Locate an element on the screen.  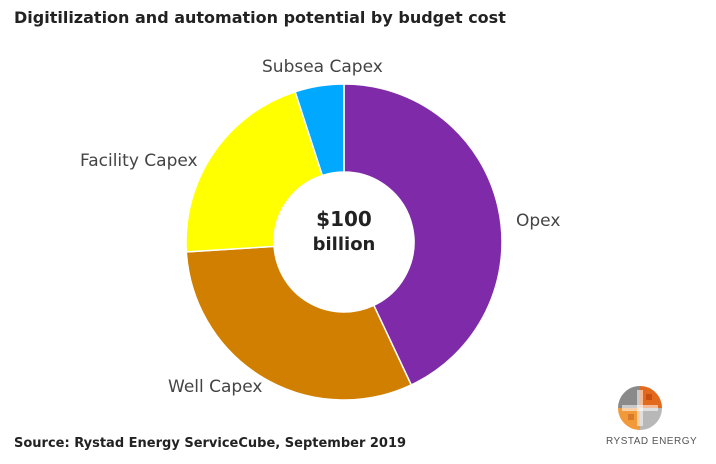
logo-text: RYSTAD ENERGY is located at coordinates (652, 441).